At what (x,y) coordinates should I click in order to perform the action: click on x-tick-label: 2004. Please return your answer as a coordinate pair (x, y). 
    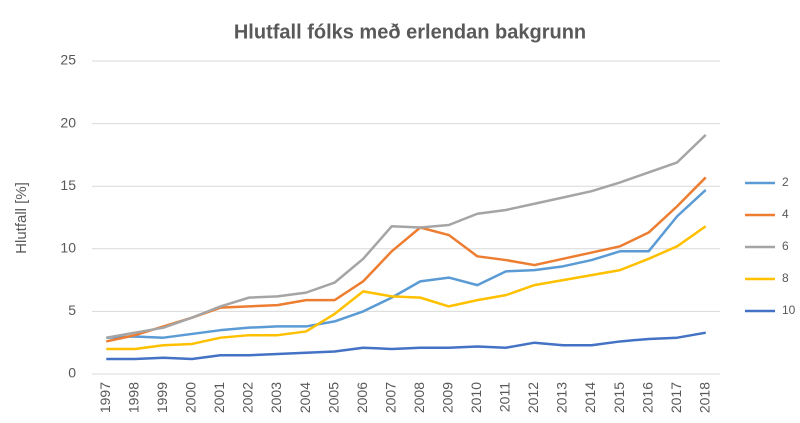
    Looking at the image, I should click on (305, 397).